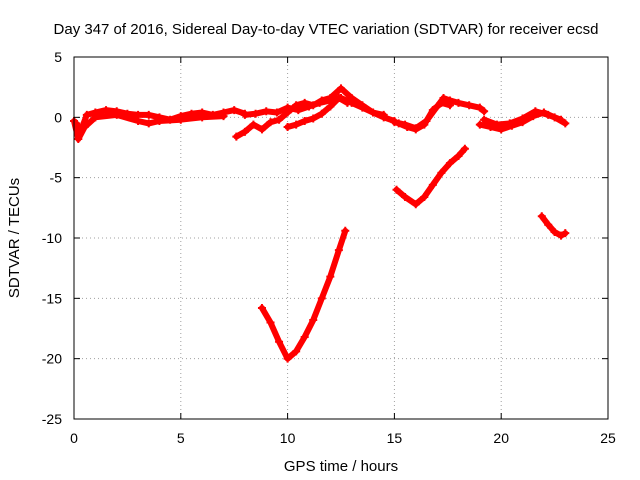 The width and height of the screenshot is (640, 480). I want to click on series-line-sat-h, so click(304, 294).